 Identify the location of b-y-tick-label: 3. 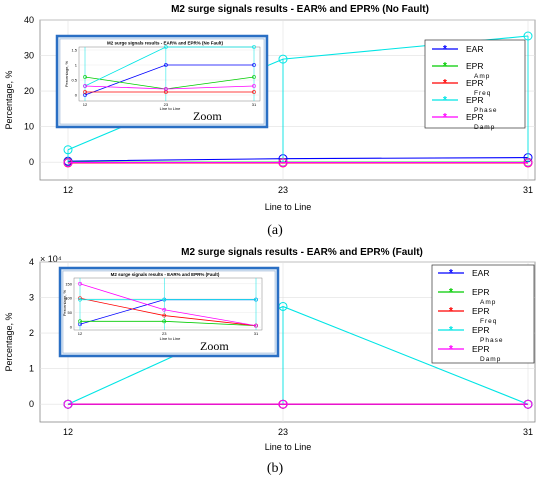
(31, 298).